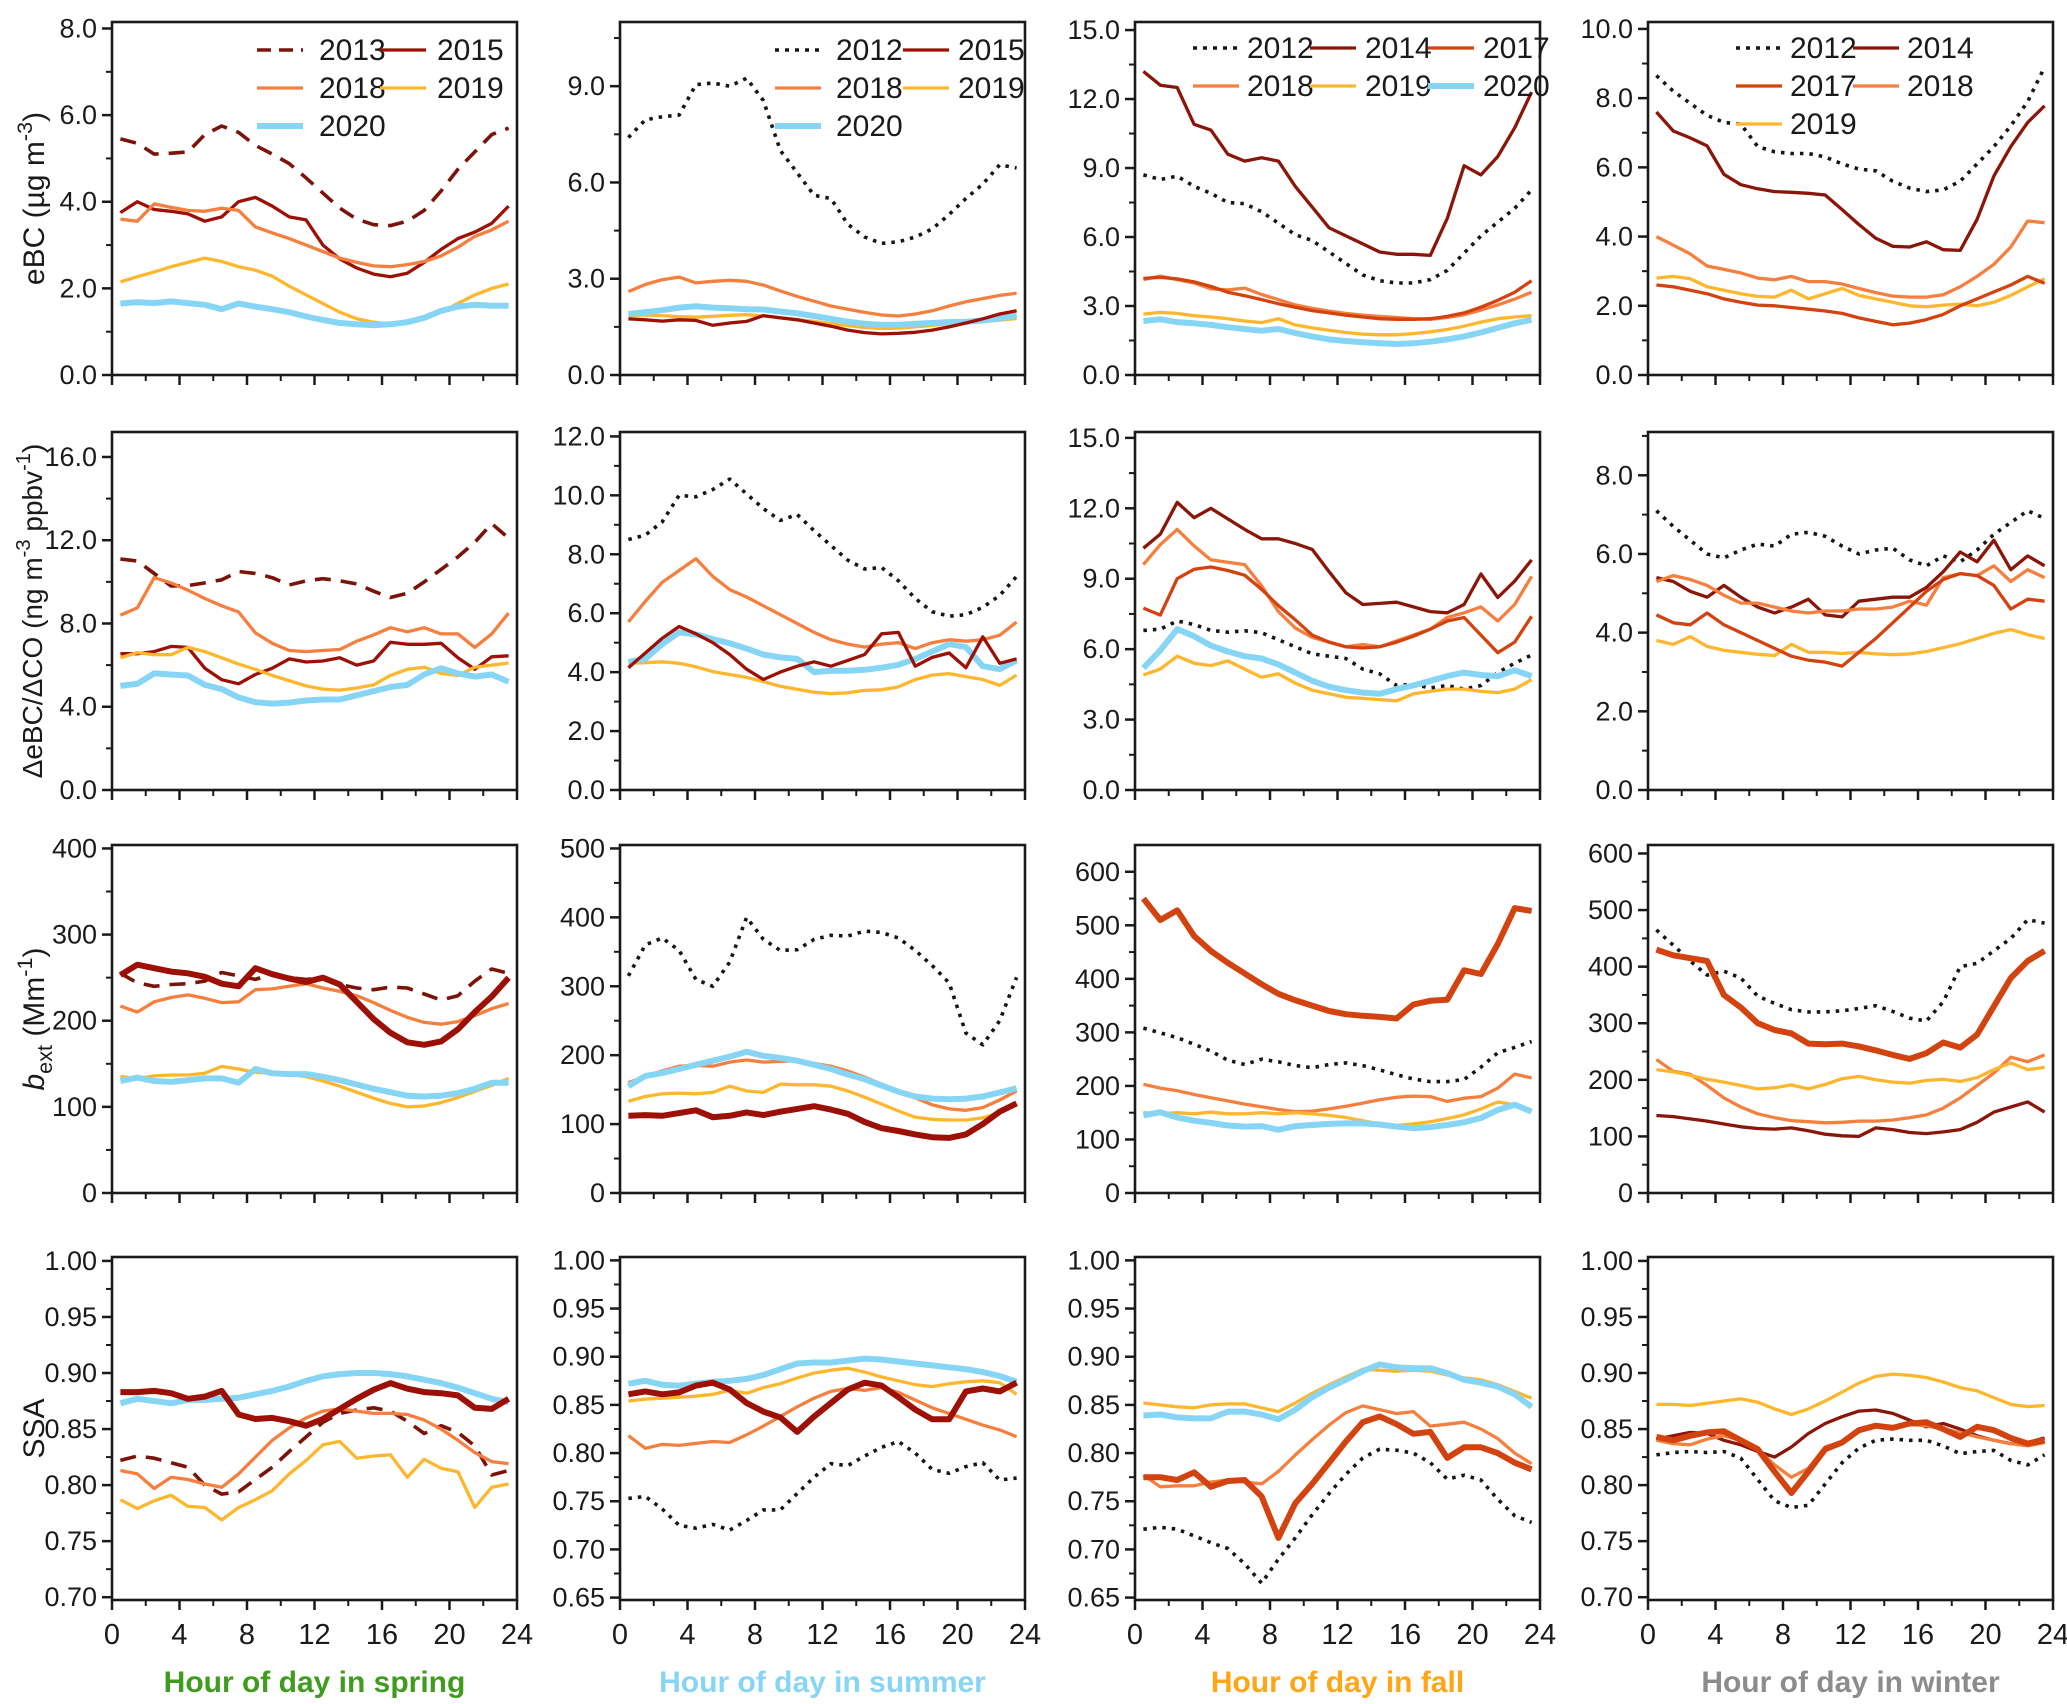  What do you see at coordinates (1817, 202) in the screenshot?
I see `panel-eBC-winter: 0.0 2.0 4.0 6.0 8.0 10.0 2012 2014 2017 2018 2019` at bounding box center [1817, 202].